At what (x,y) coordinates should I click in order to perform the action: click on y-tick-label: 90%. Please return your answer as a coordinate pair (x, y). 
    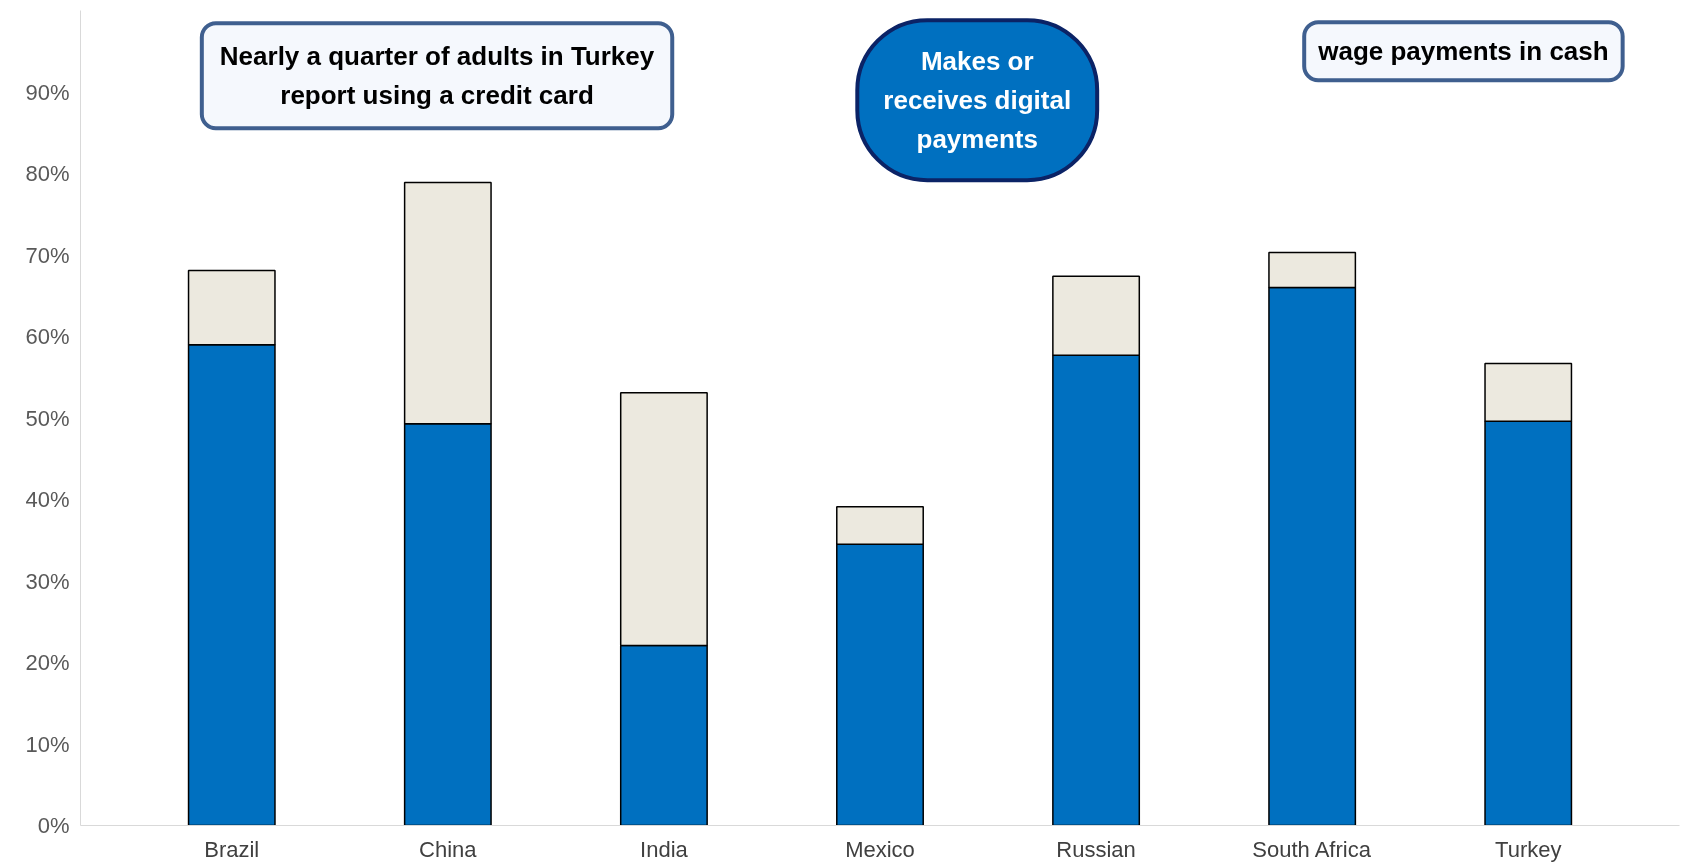
    Looking at the image, I should click on (47, 92).